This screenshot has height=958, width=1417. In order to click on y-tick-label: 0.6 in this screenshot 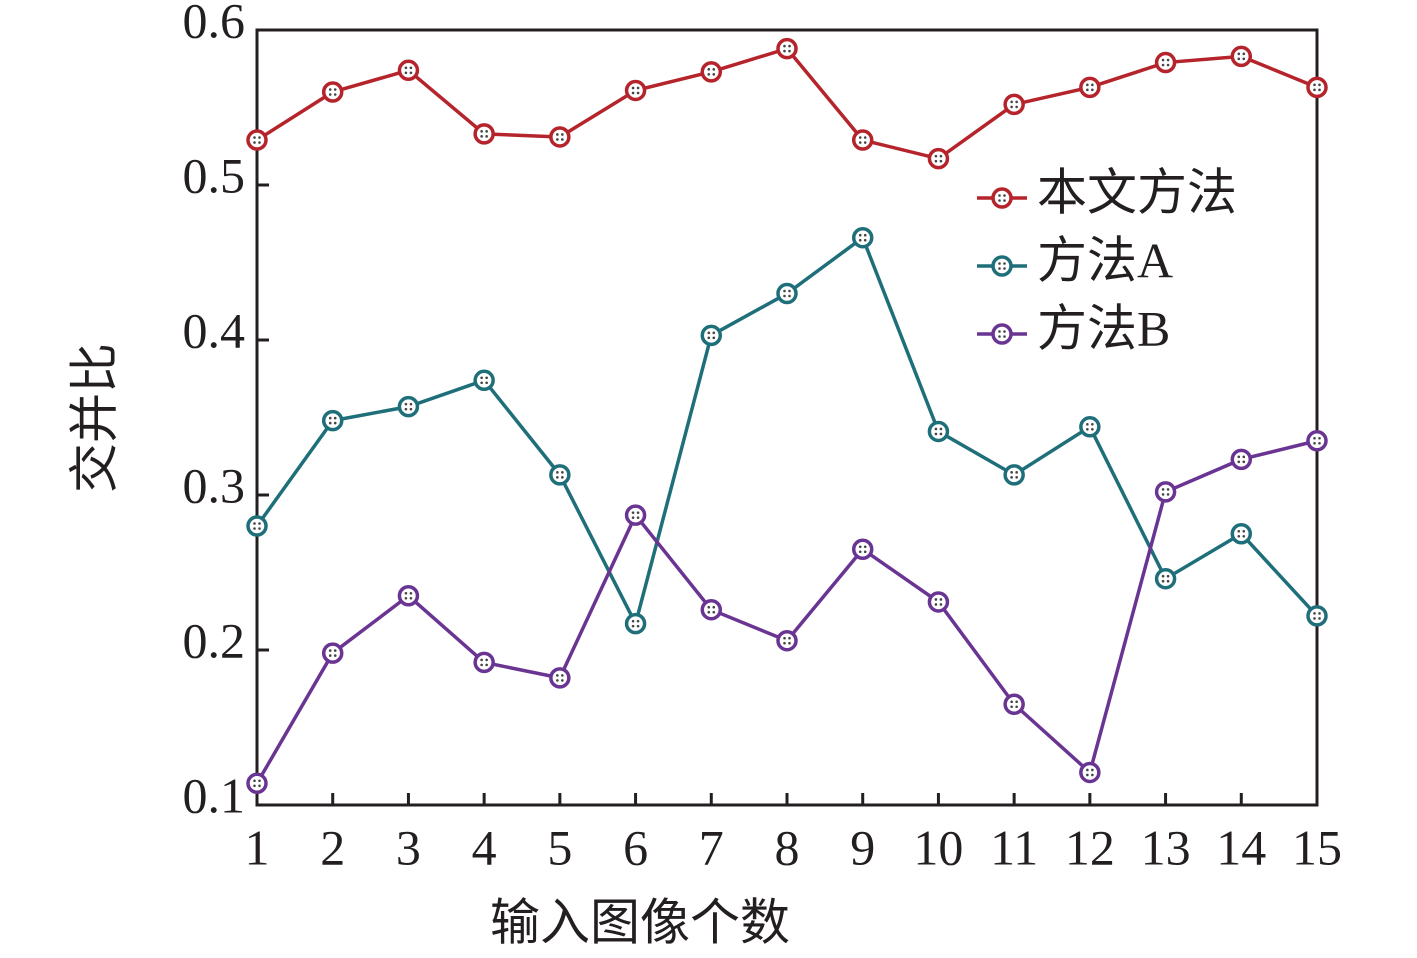, I will do `click(214, 24)`.